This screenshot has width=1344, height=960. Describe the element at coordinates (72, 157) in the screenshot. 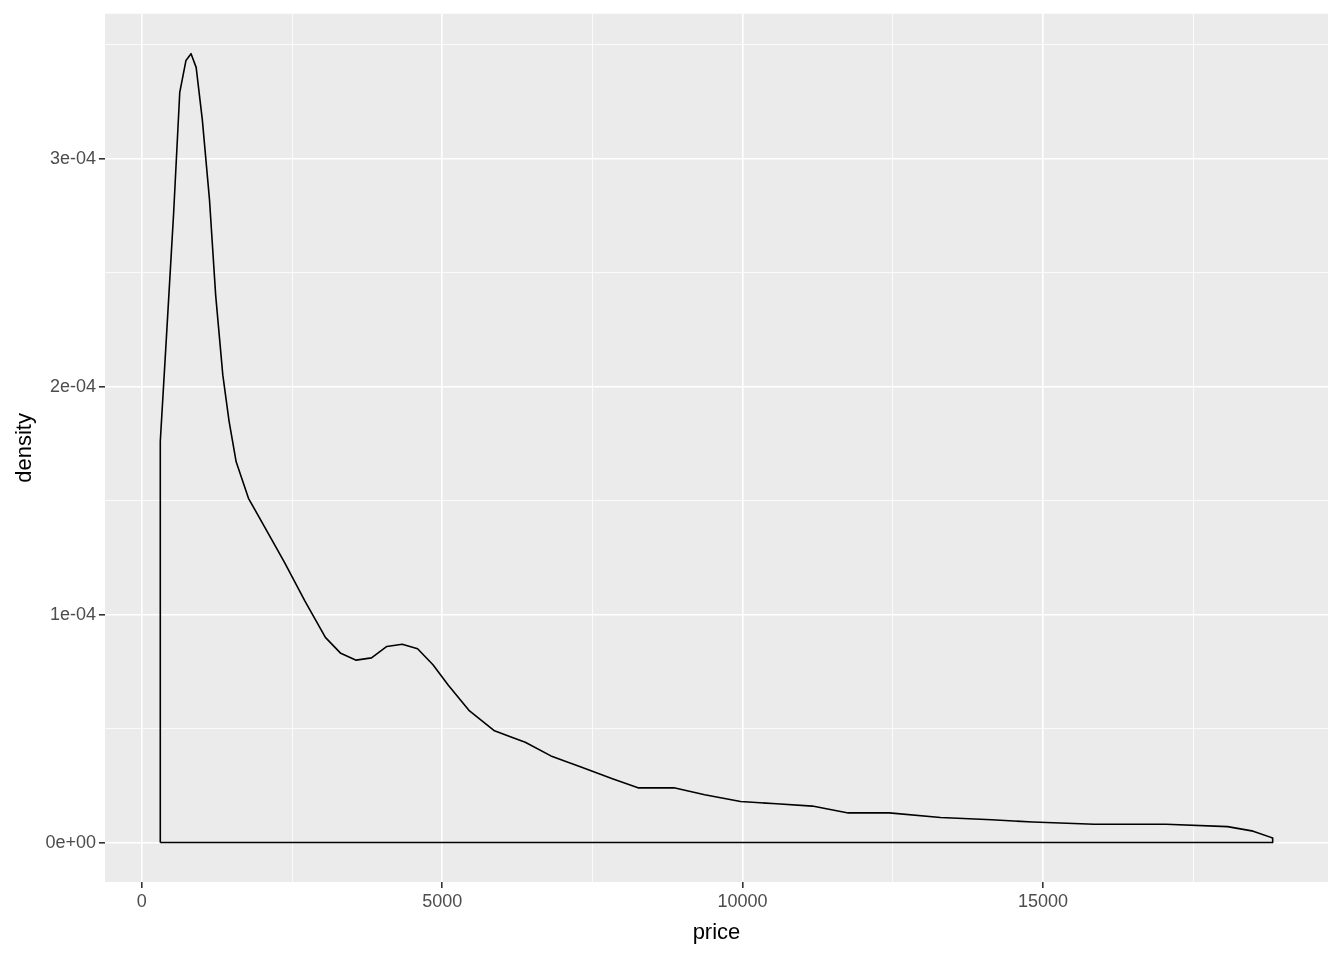

I see `y-tick-label: 3e-04` at that location.